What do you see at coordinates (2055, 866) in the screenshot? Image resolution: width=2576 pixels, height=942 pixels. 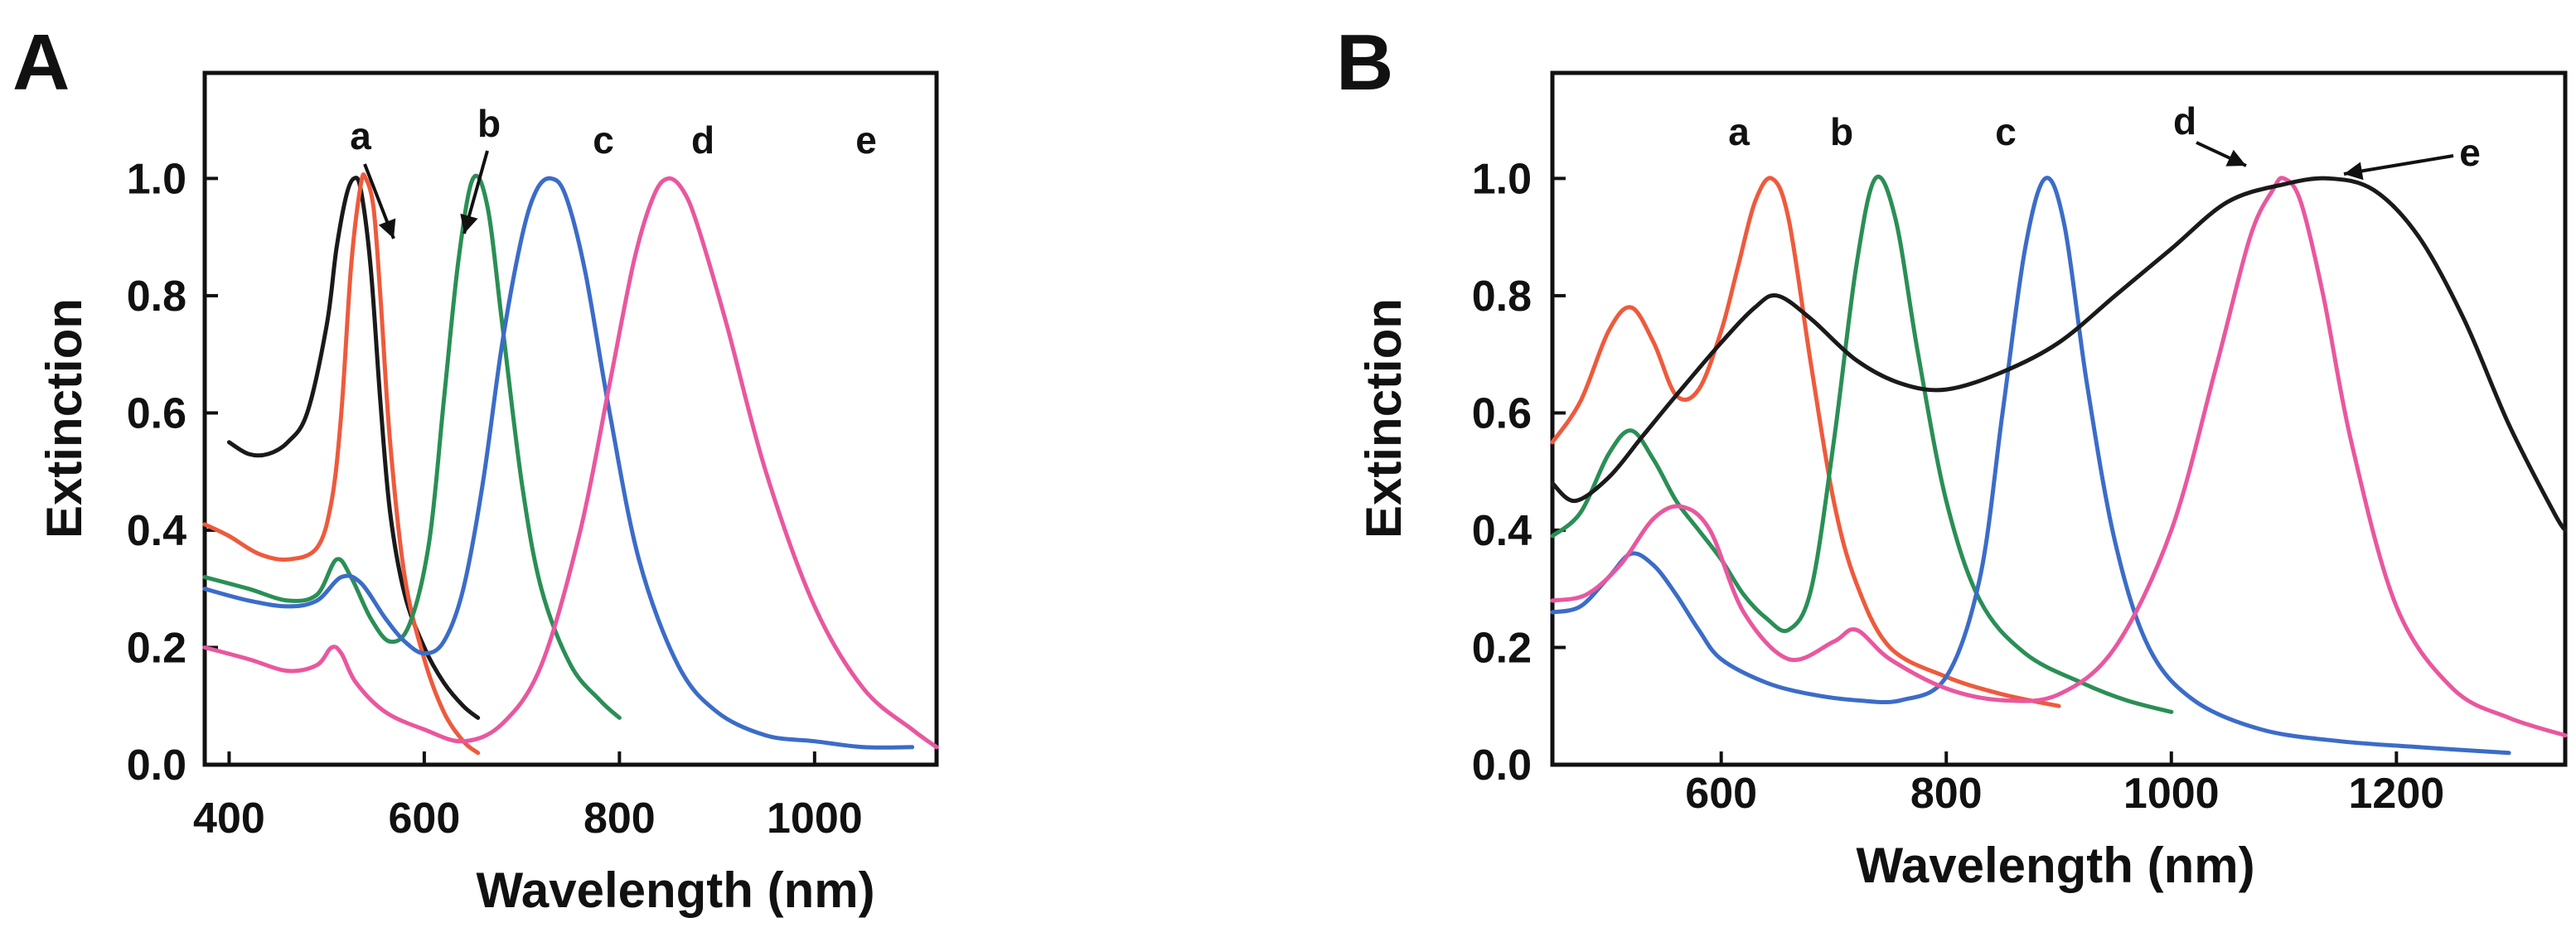 I see `panel-b-x-axis-title: Wavelength (nm)` at bounding box center [2055, 866].